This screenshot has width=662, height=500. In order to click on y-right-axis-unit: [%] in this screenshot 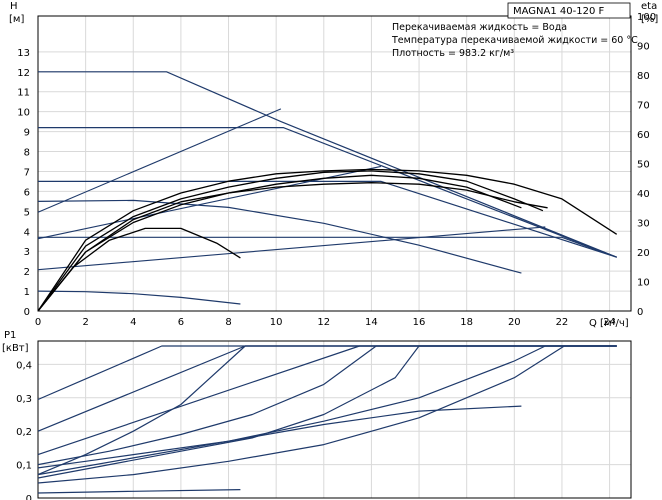, I will do `click(649, 19)`.